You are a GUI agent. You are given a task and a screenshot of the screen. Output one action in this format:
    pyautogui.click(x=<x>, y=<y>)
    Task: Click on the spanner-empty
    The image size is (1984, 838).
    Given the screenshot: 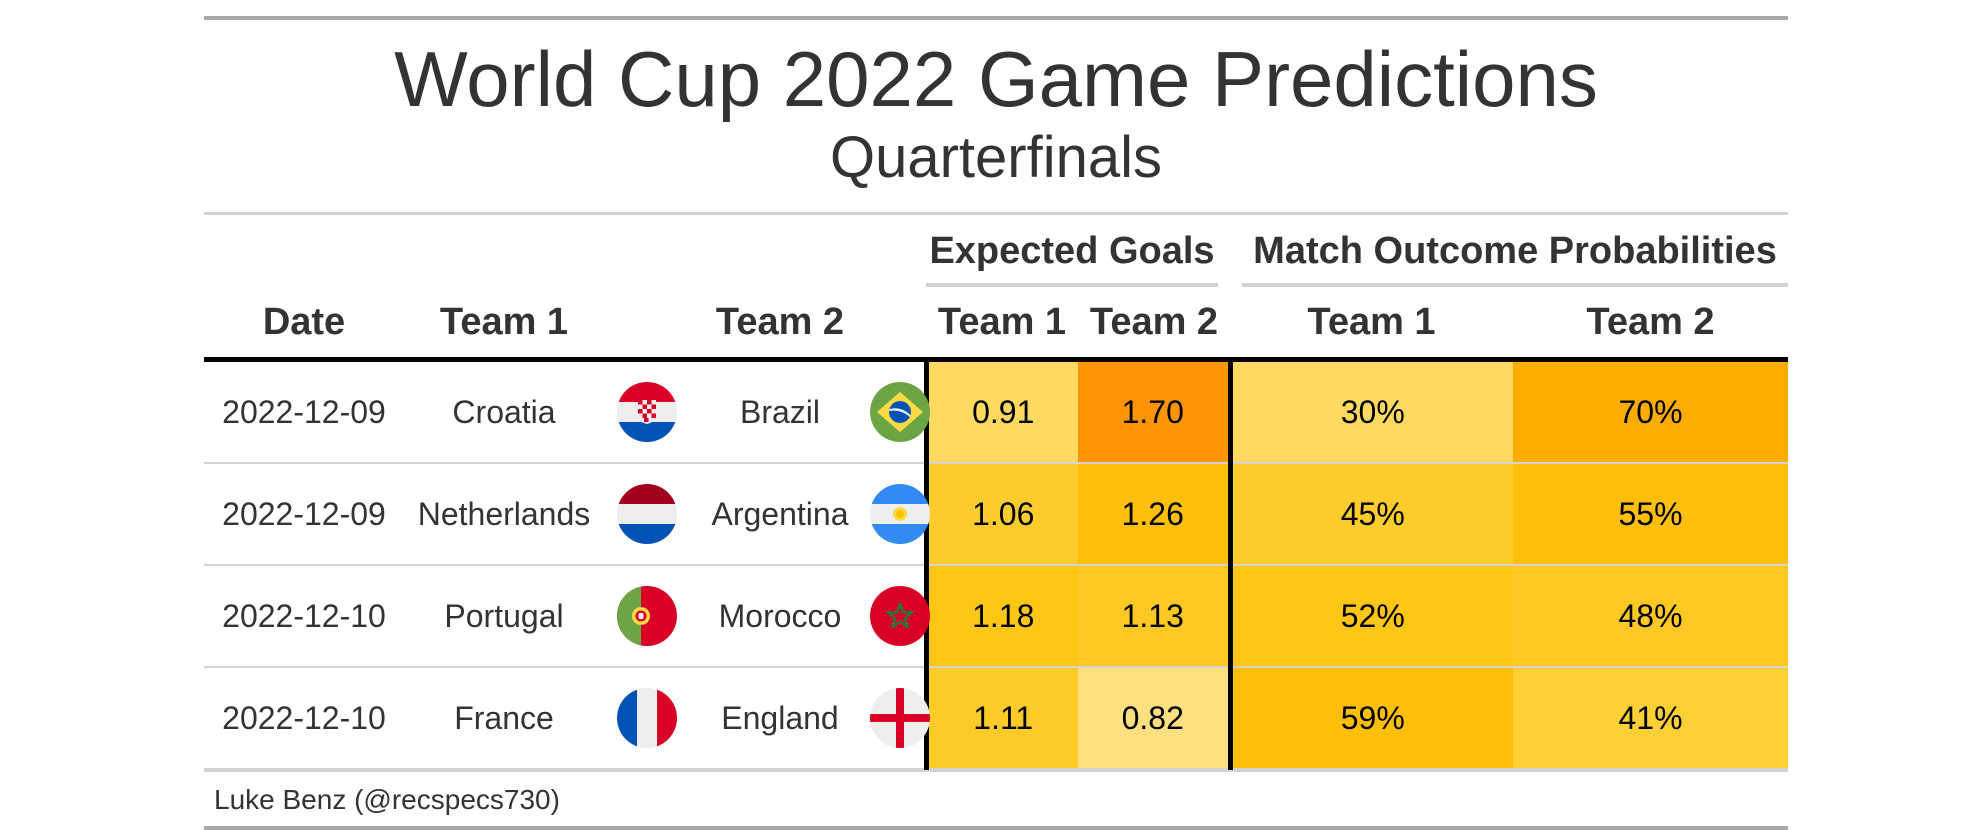 What is the action you would take?
    pyautogui.click(x=565, y=251)
    